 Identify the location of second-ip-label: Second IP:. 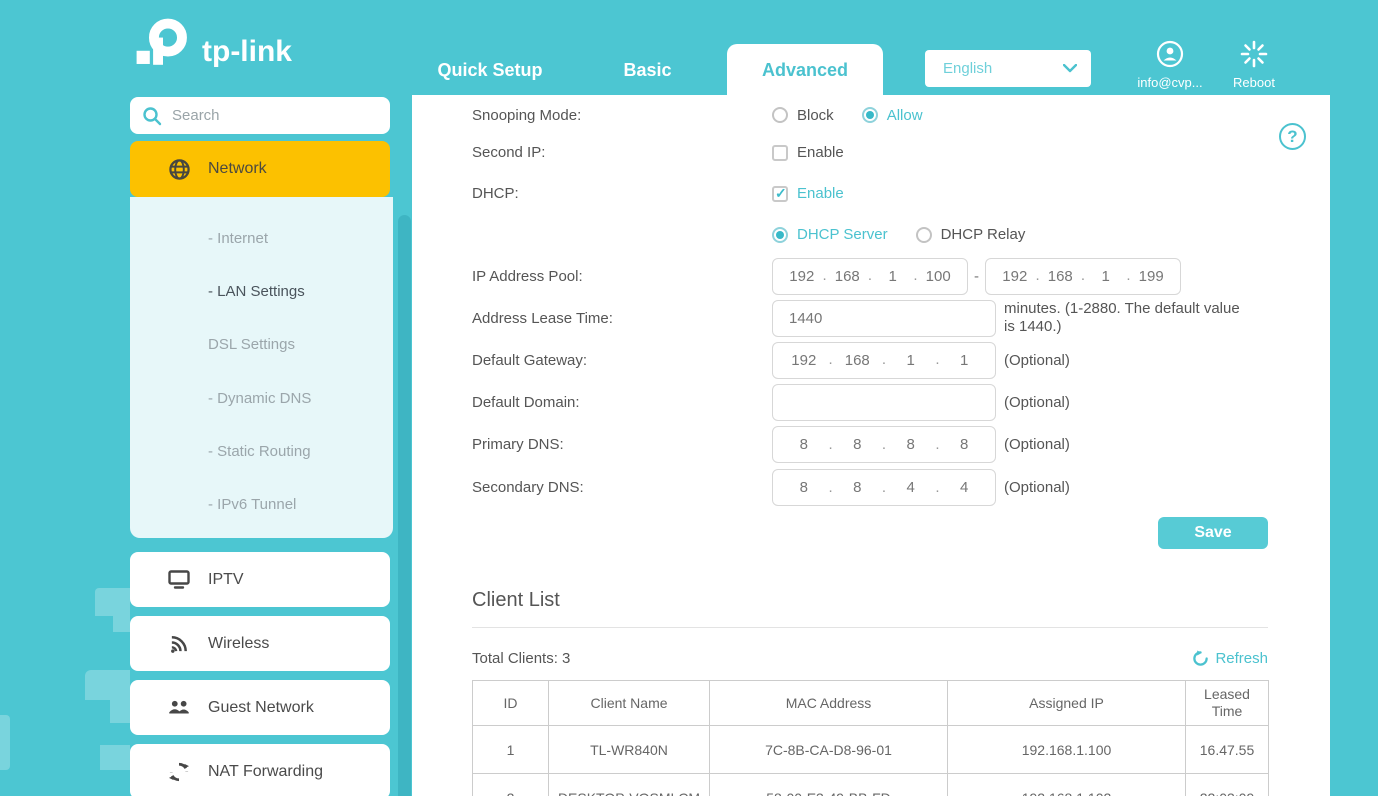
(509, 152).